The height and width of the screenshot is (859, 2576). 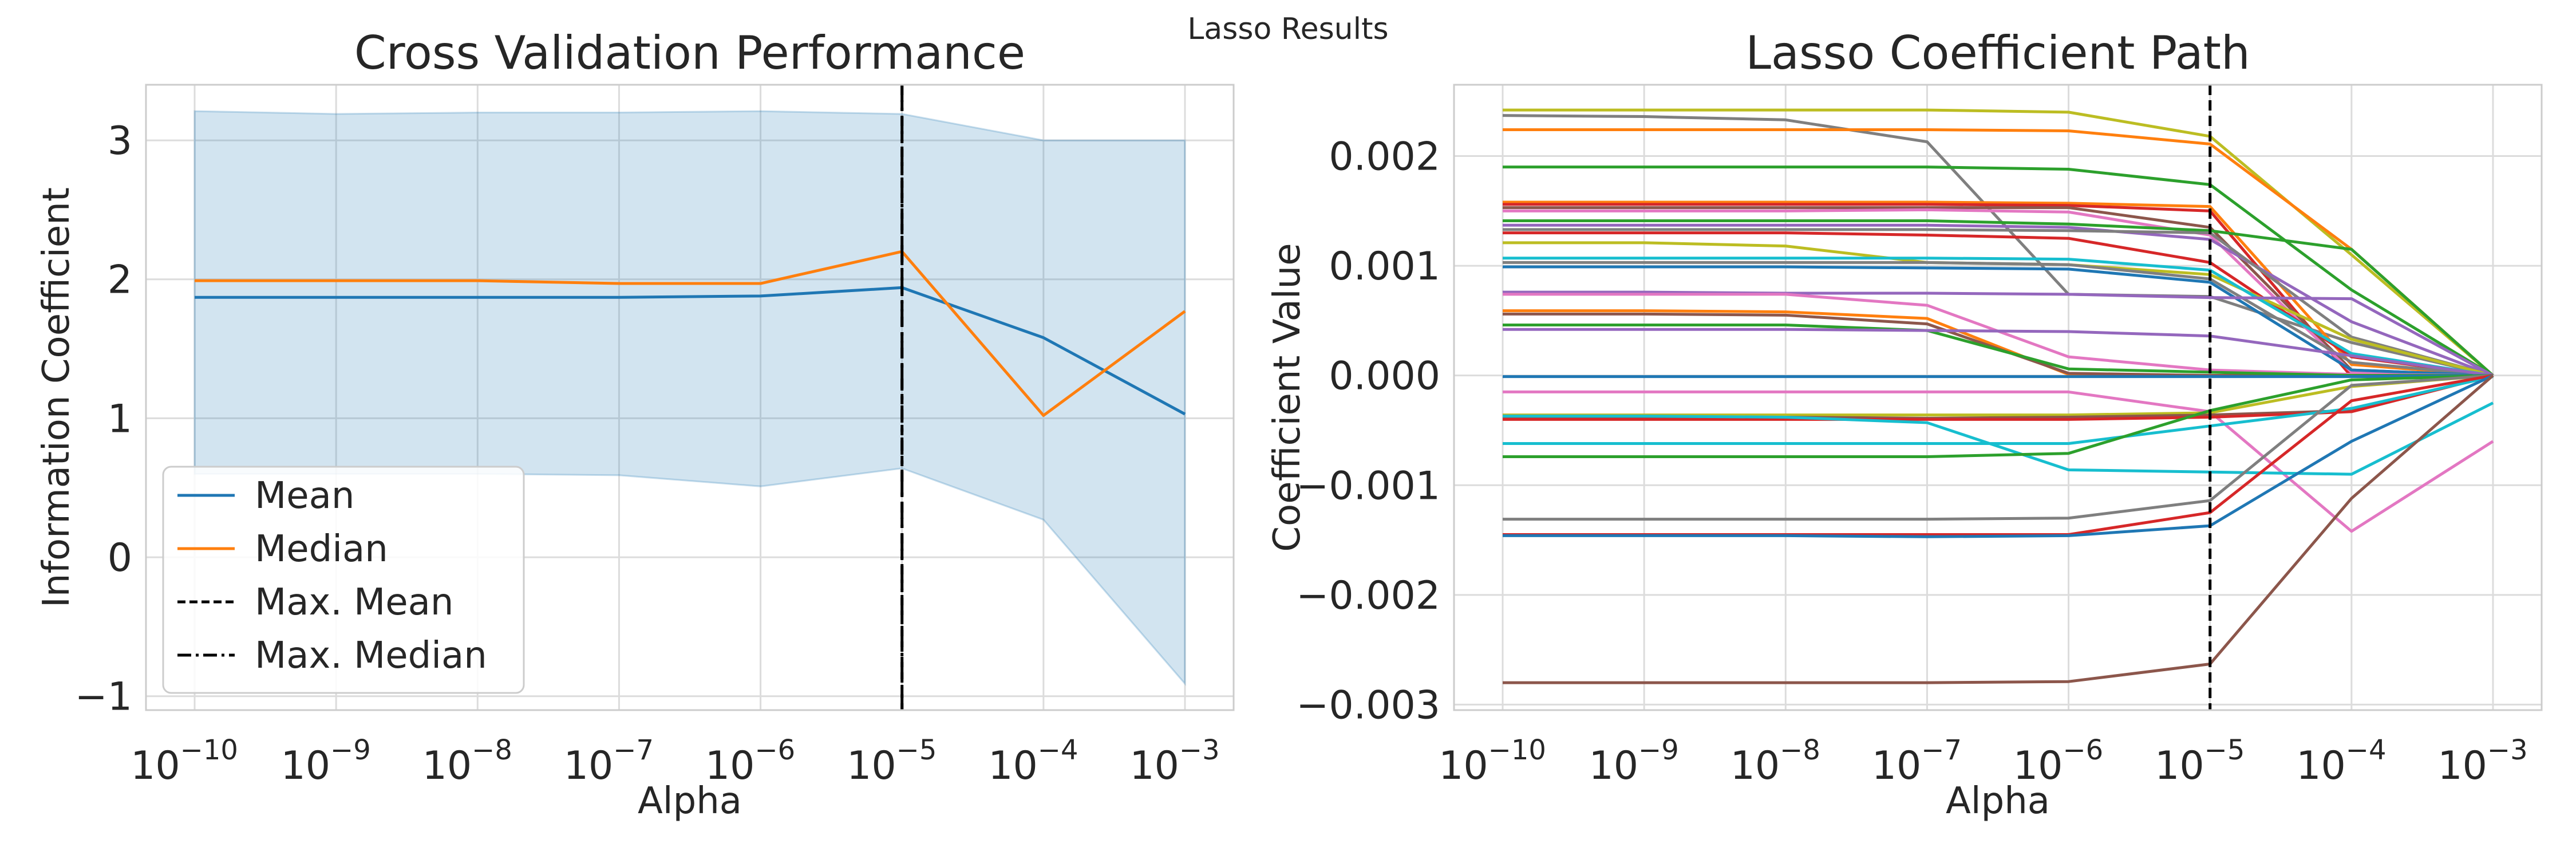 What do you see at coordinates (1368, 705) in the screenshot?
I see `y-tick-label: −0.003` at bounding box center [1368, 705].